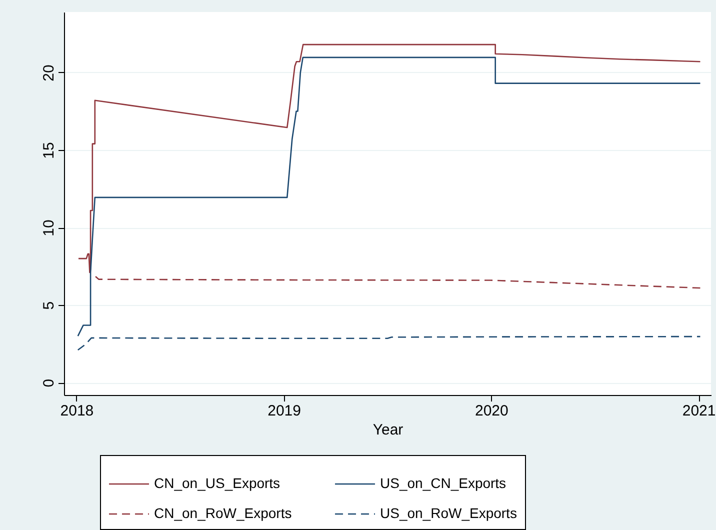 Image resolution: width=716 pixels, height=530 pixels. I want to click on x-axis-title: Year, so click(388, 430).